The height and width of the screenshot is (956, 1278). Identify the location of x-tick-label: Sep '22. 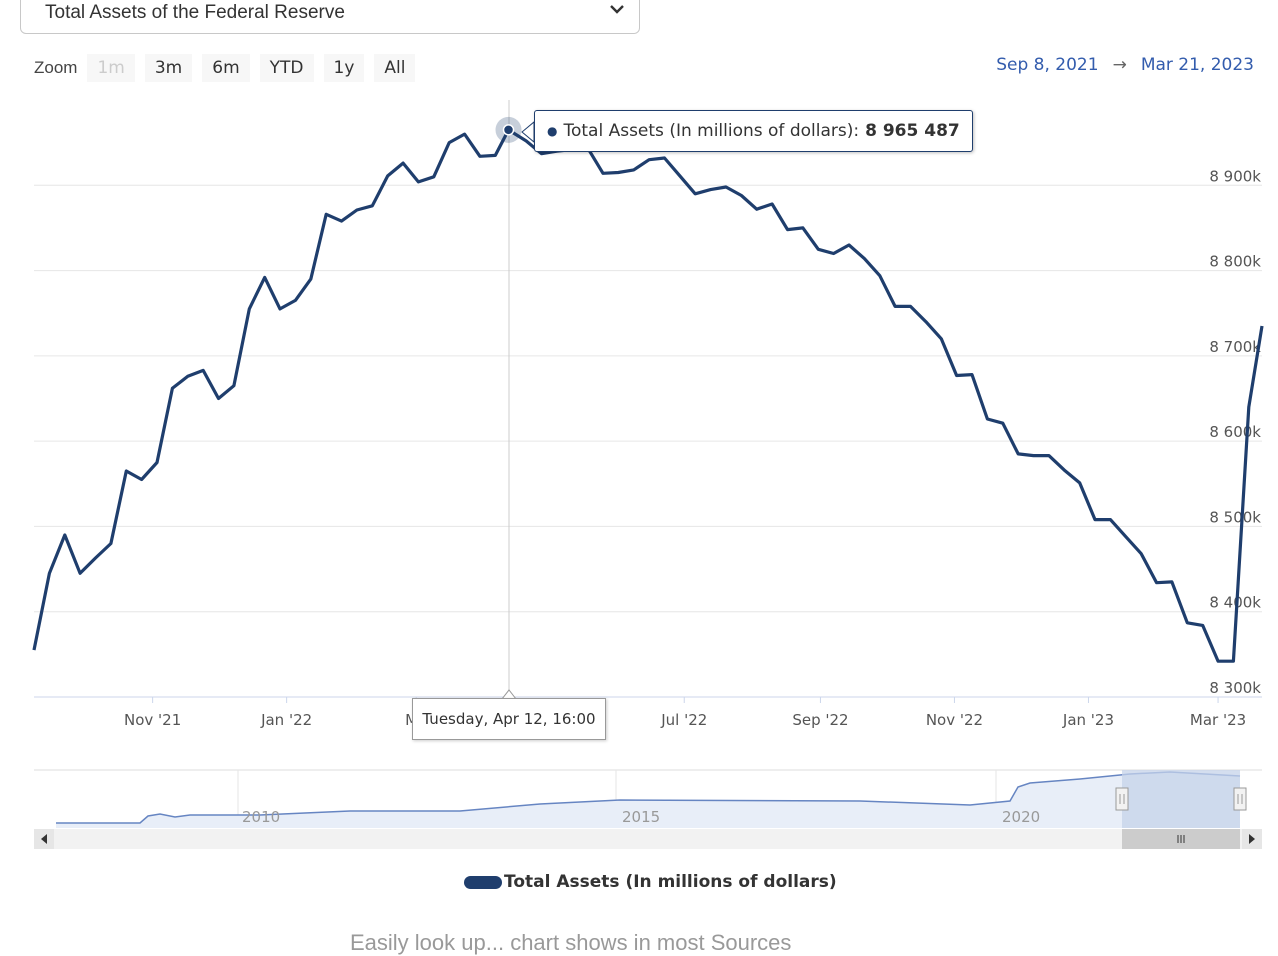
(820, 720).